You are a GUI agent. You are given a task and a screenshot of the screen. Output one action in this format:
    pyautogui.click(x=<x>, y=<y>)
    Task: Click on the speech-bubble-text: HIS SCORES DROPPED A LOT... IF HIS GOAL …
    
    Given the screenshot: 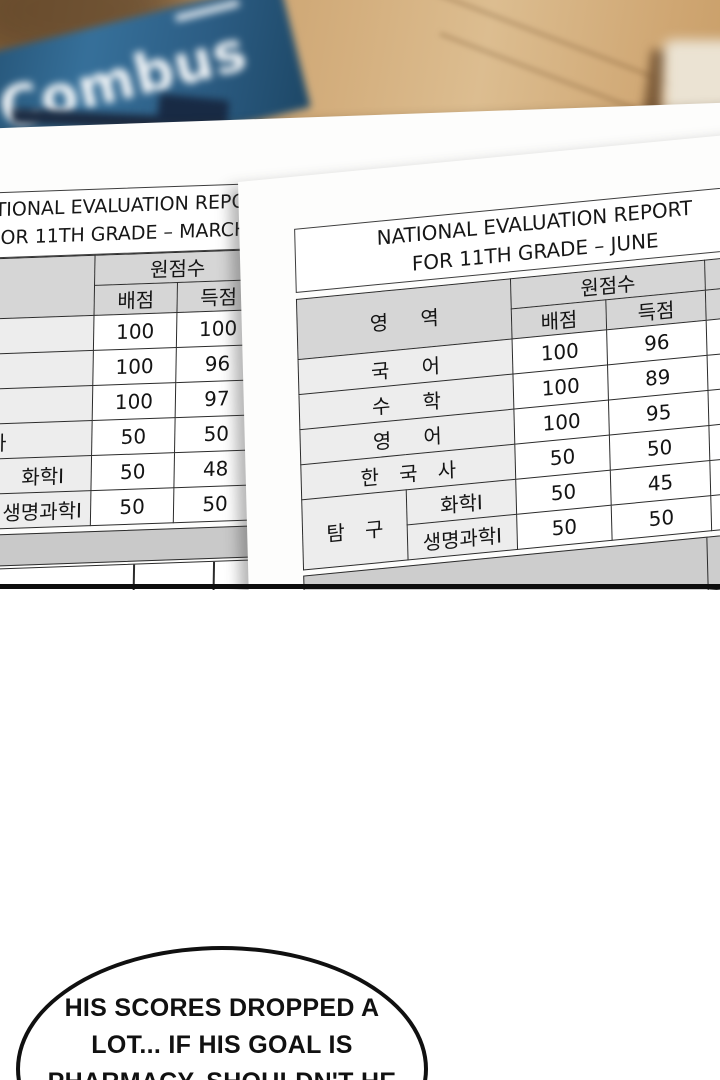 What is the action you would take?
    pyautogui.click(x=222, y=1035)
    